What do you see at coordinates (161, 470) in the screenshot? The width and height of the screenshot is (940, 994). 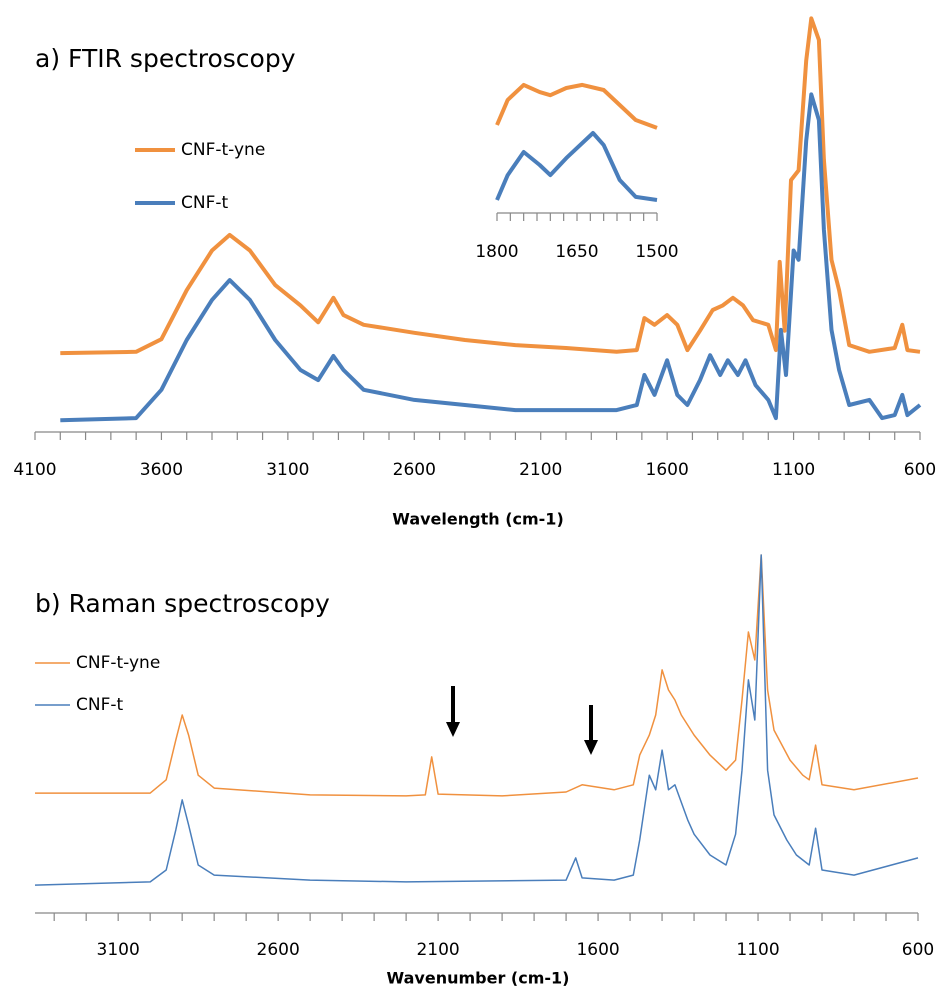 I see `x-tick-label: 3600` at bounding box center [161, 470].